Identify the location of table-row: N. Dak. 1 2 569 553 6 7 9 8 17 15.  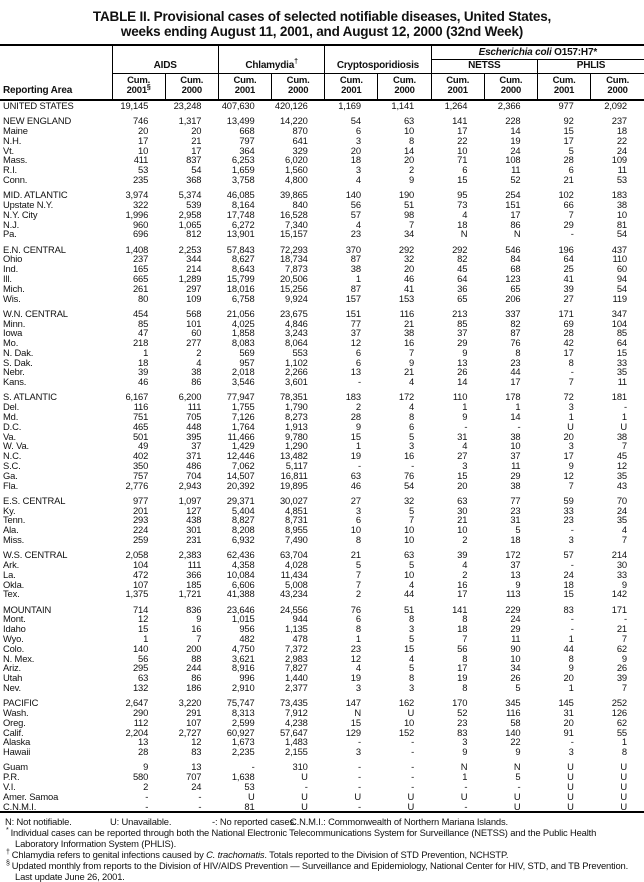
(322, 353).